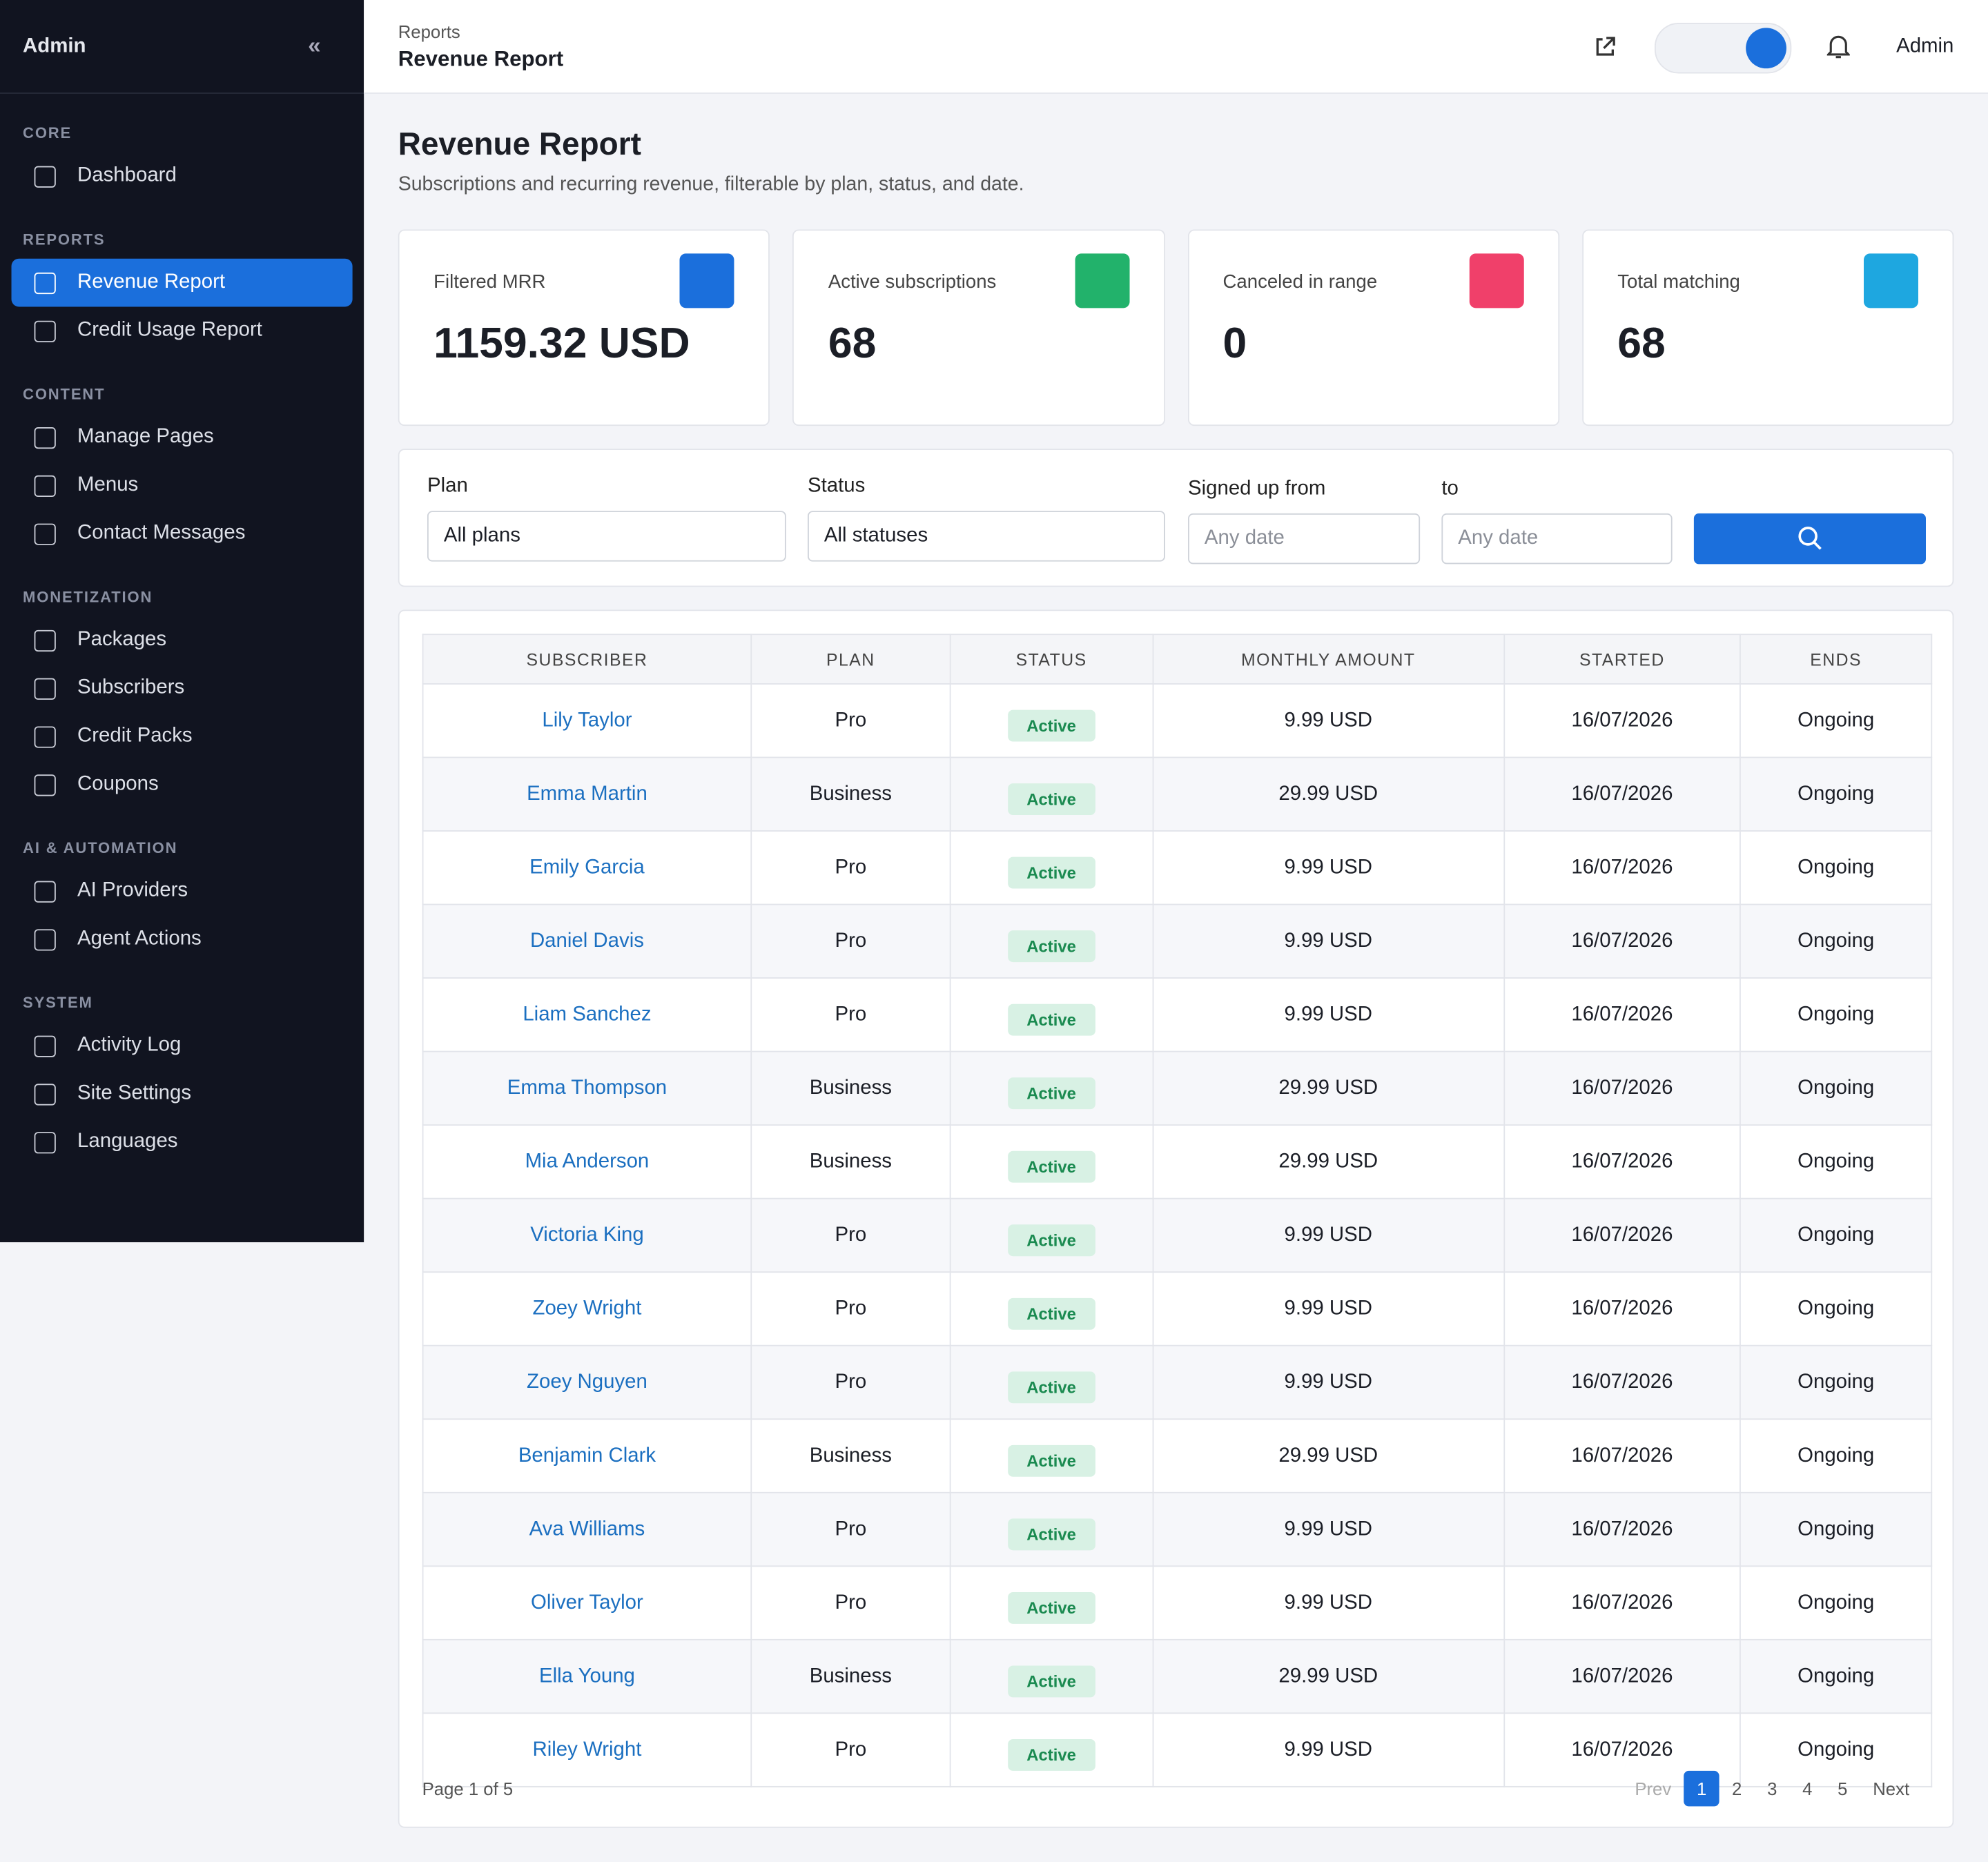  What do you see at coordinates (314, 45) in the screenshot?
I see `collapse-button: «` at bounding box center [314, 45].